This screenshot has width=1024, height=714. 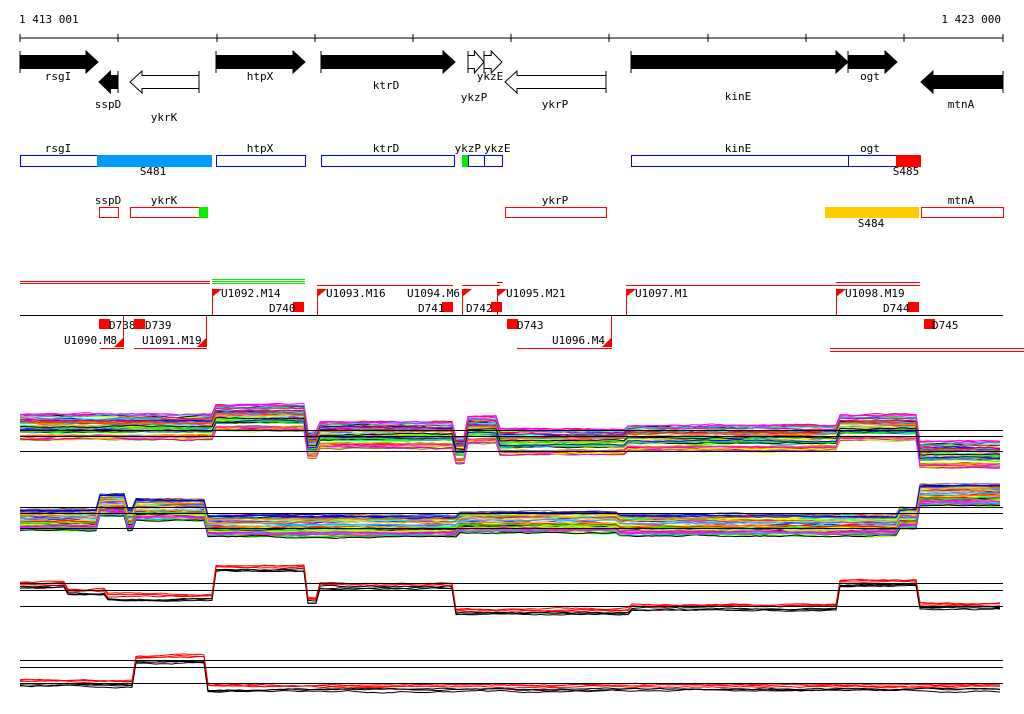 I want to click on minus-annotation-label: ykrK, so click(x=164, y=200).